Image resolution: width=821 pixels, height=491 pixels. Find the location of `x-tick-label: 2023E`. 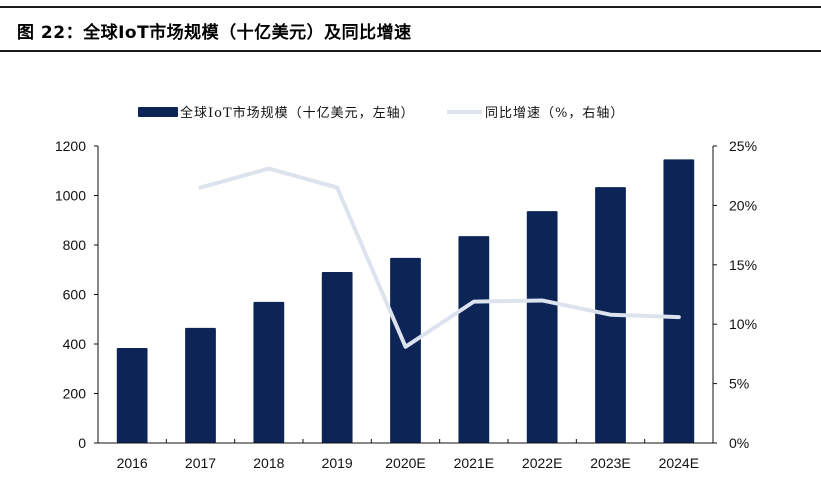

x-tick-label: 2023E is located at coordinates (610, 463).